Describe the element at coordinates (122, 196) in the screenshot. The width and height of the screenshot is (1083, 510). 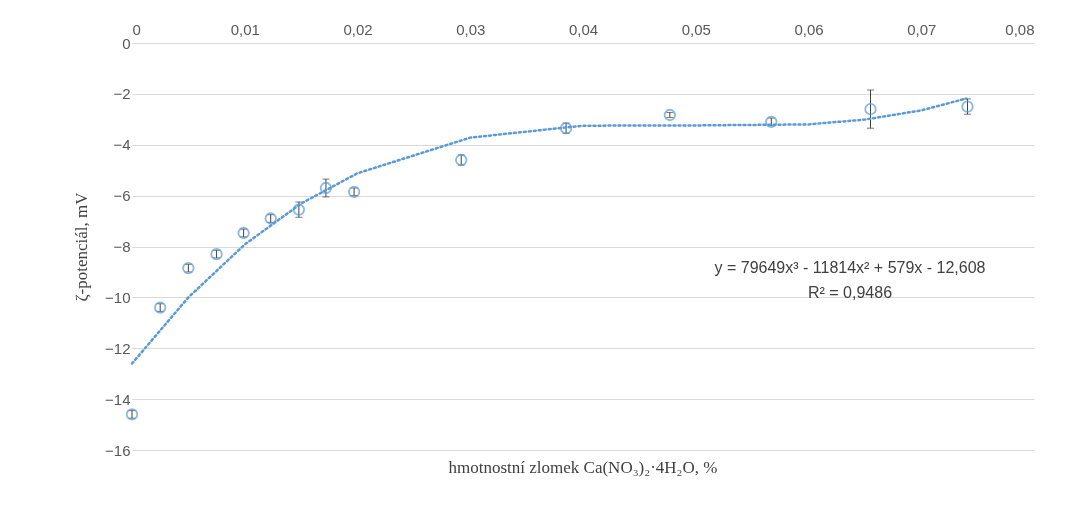
I see `y-tick-label: −6` at that location.